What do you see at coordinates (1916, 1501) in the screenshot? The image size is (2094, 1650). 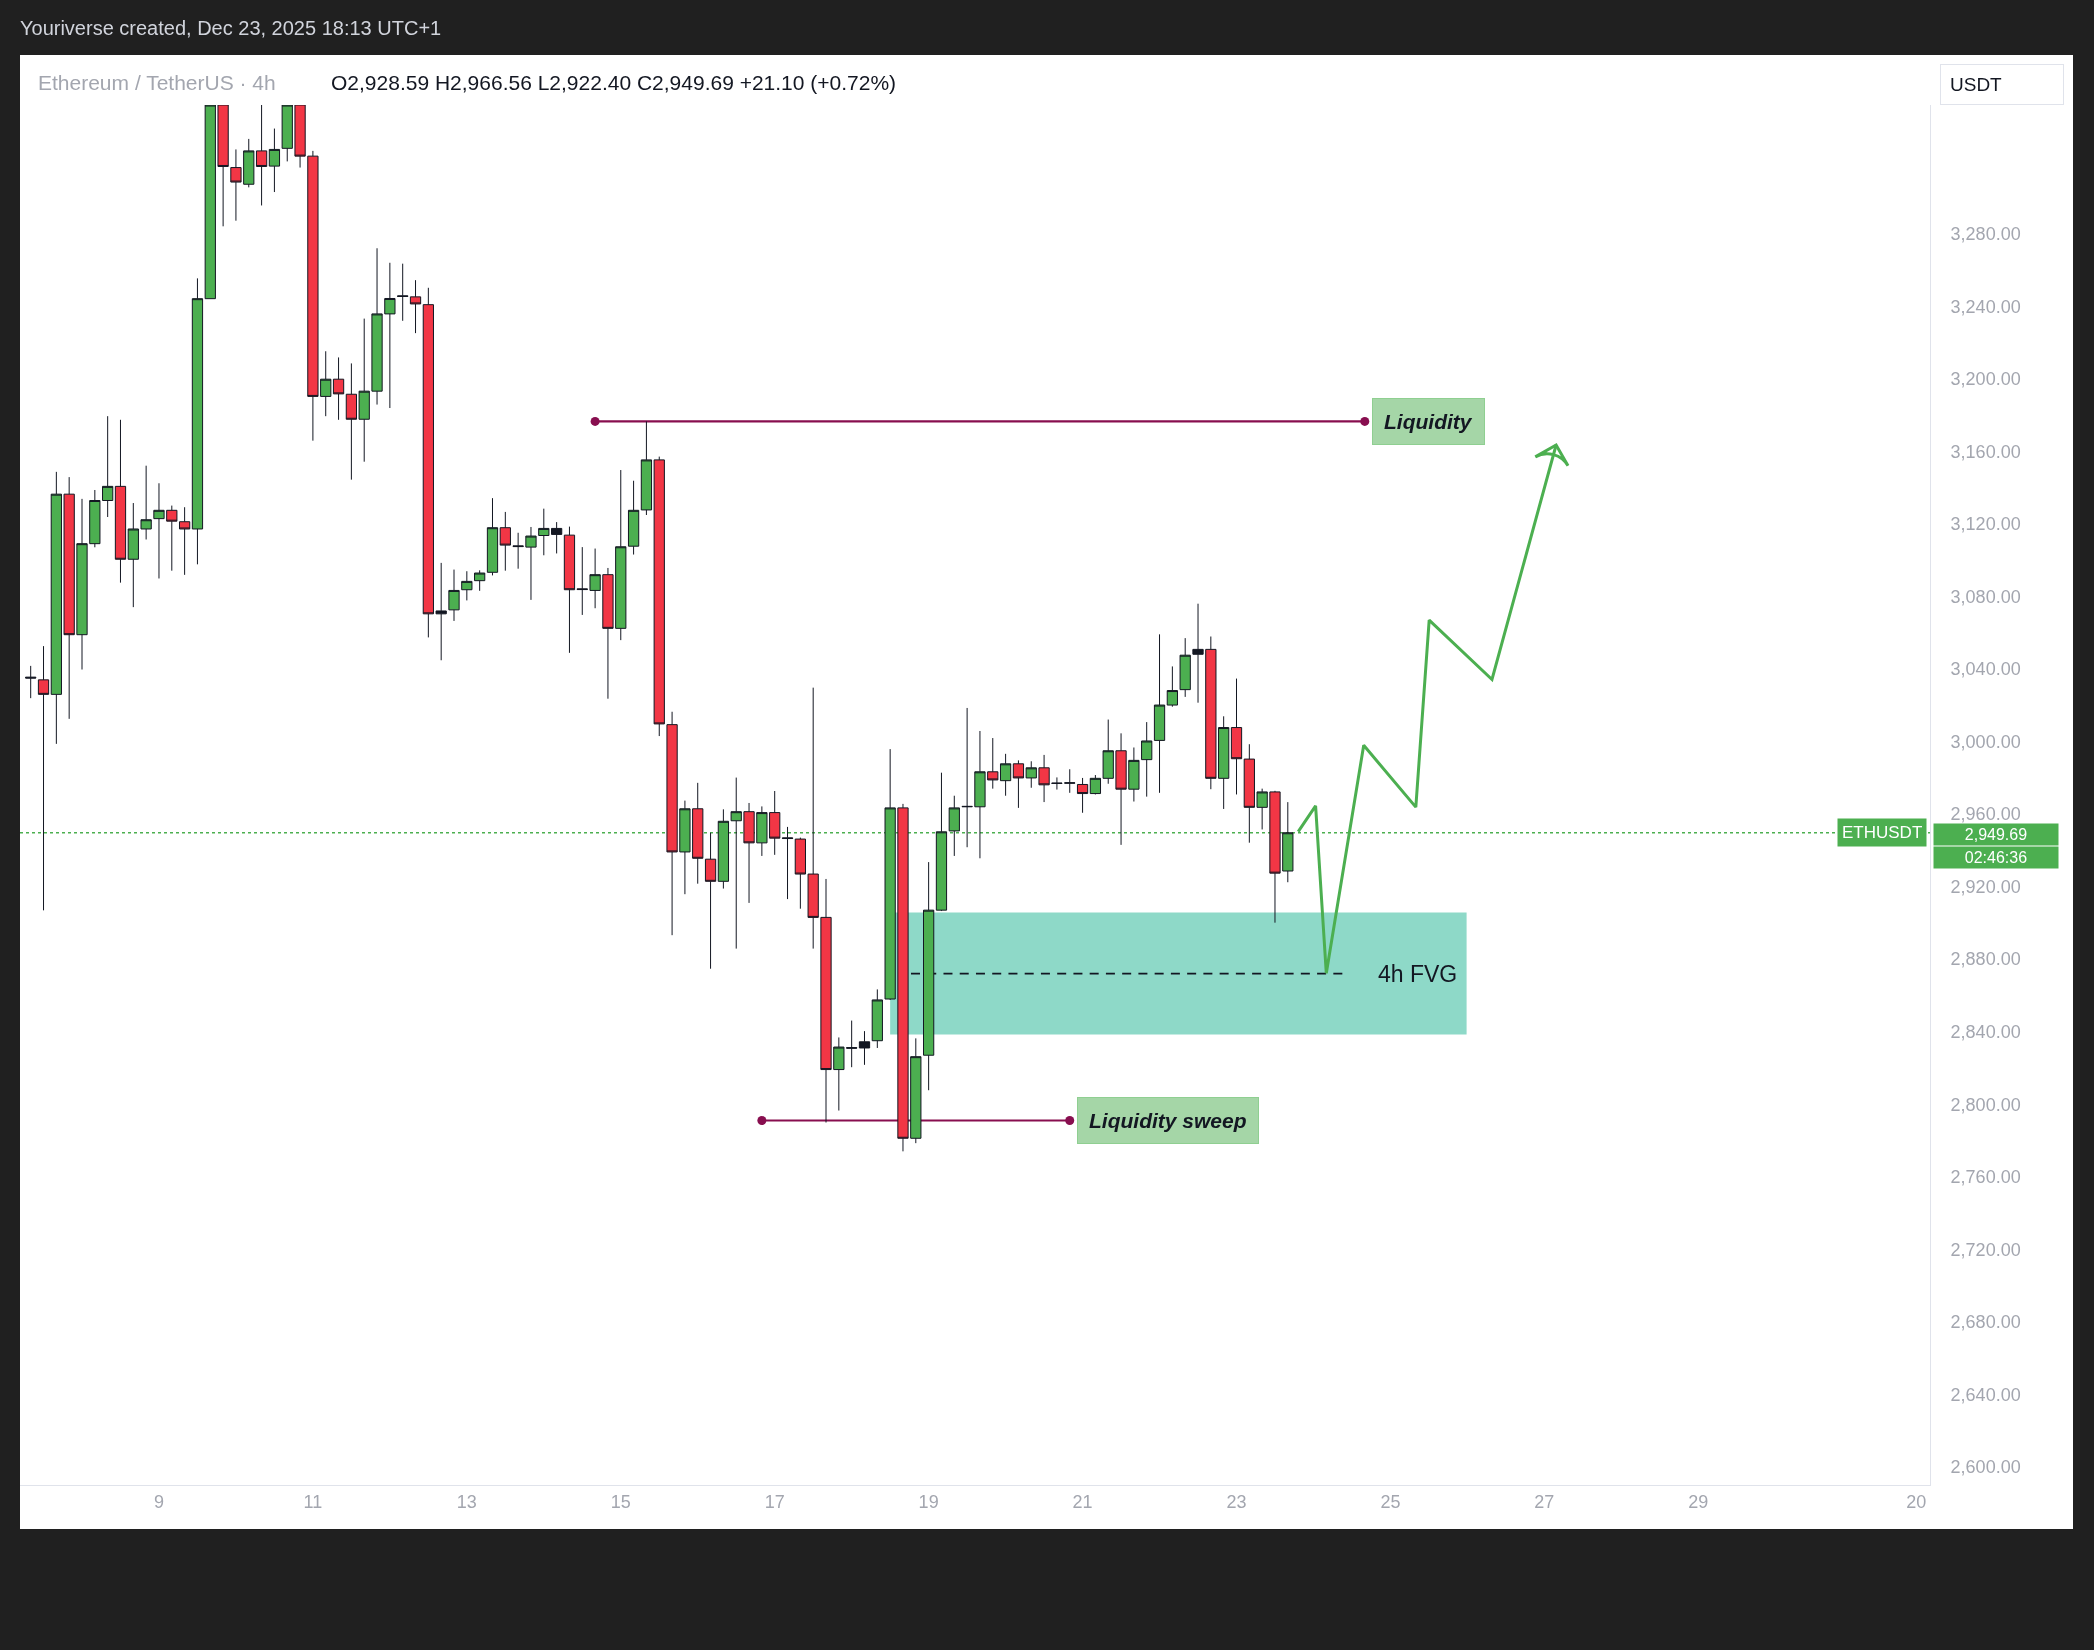 I see `x-tick-label: 20` at bounding box center [1916, 1501].